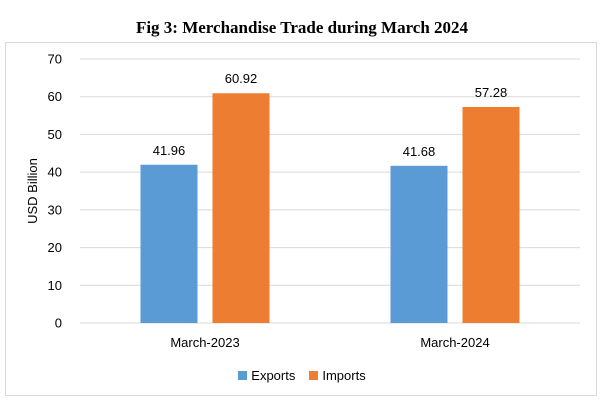 The height and width of the screenshot is (407, 604). I want to click on legend-item-exports: Exports, so click(266, 375).